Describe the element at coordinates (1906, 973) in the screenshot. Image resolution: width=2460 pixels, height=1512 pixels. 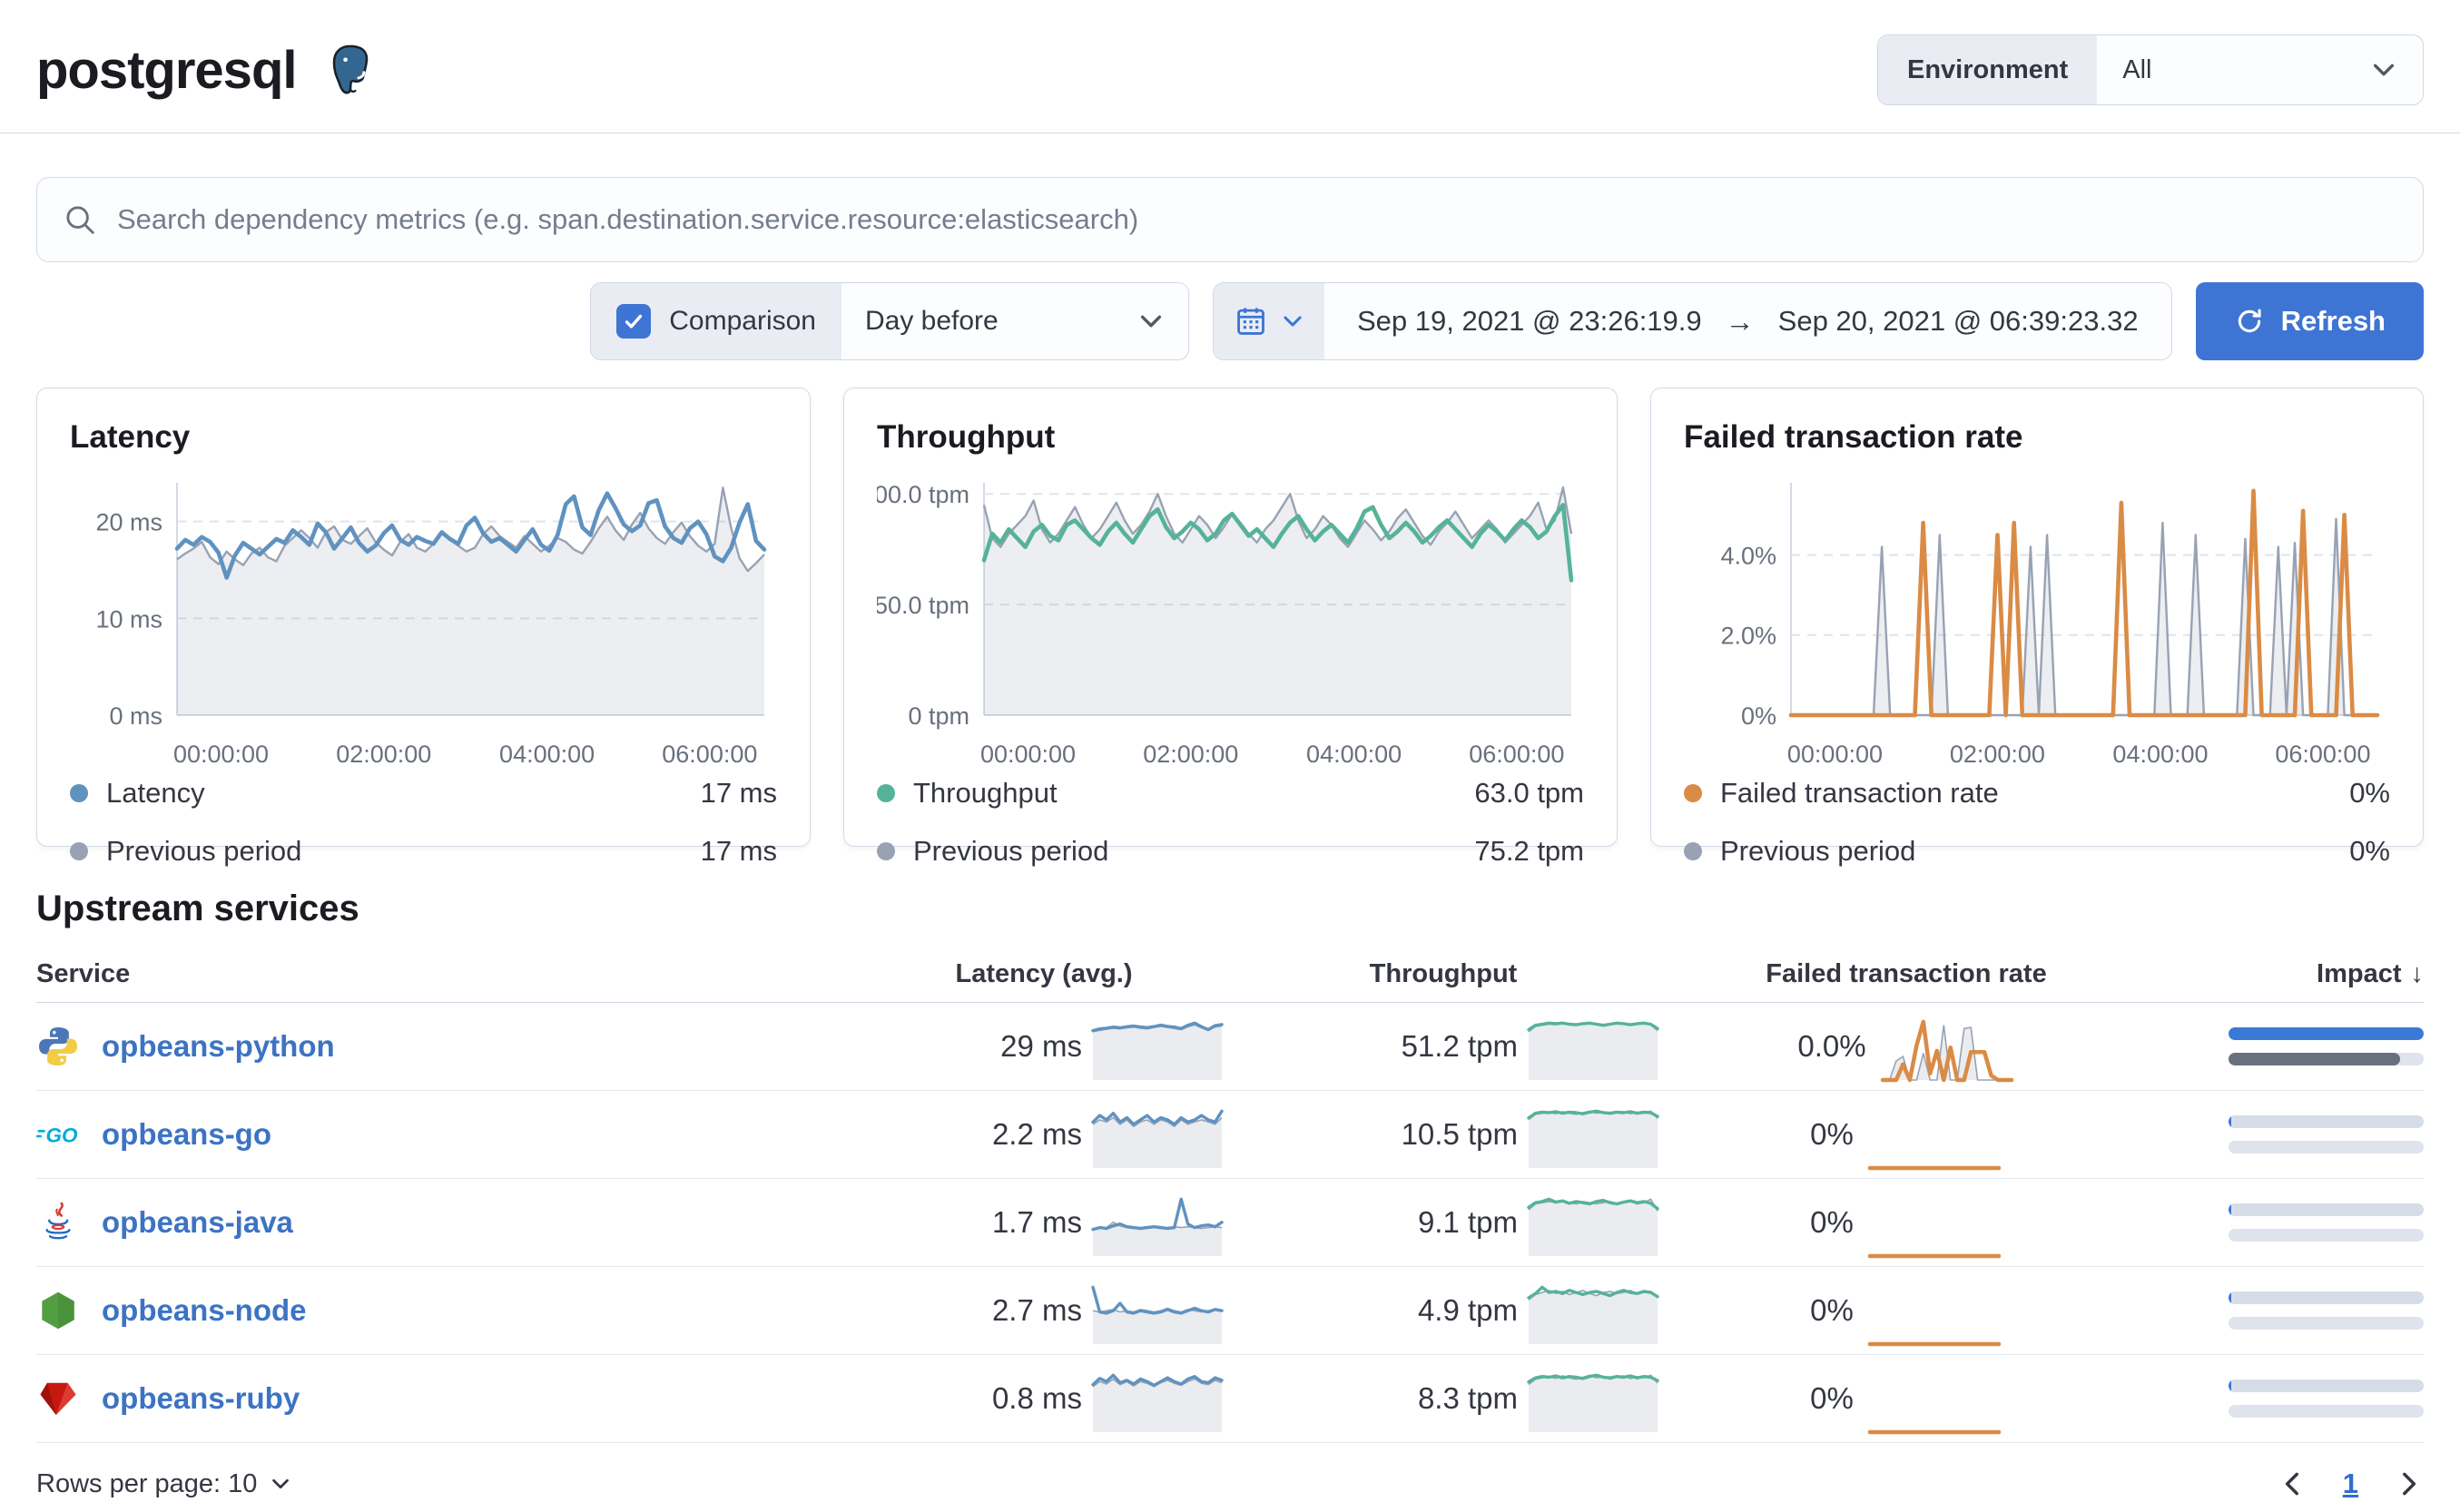
I see `column-header-failed-rate: Failed transaction rate` at that location.